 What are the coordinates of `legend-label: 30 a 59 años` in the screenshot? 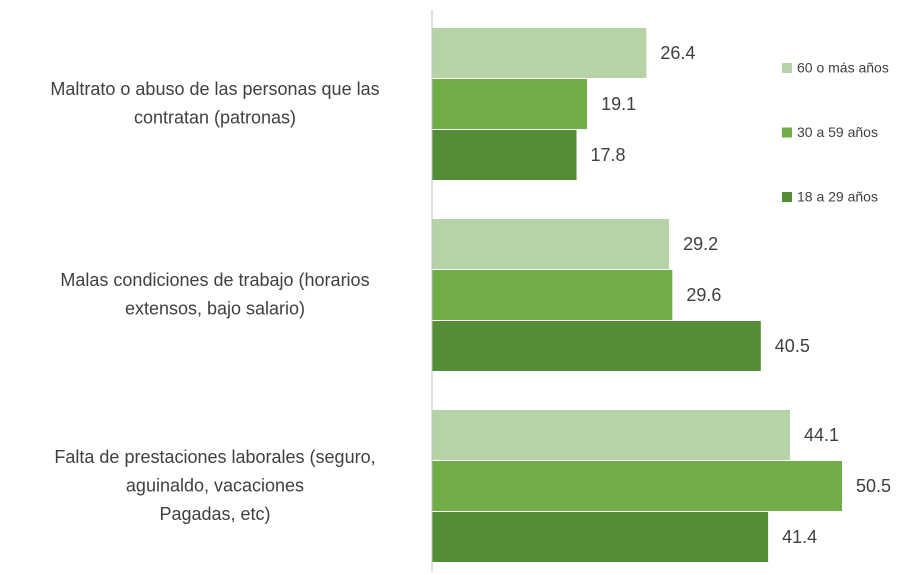 It's located at (837, 132).